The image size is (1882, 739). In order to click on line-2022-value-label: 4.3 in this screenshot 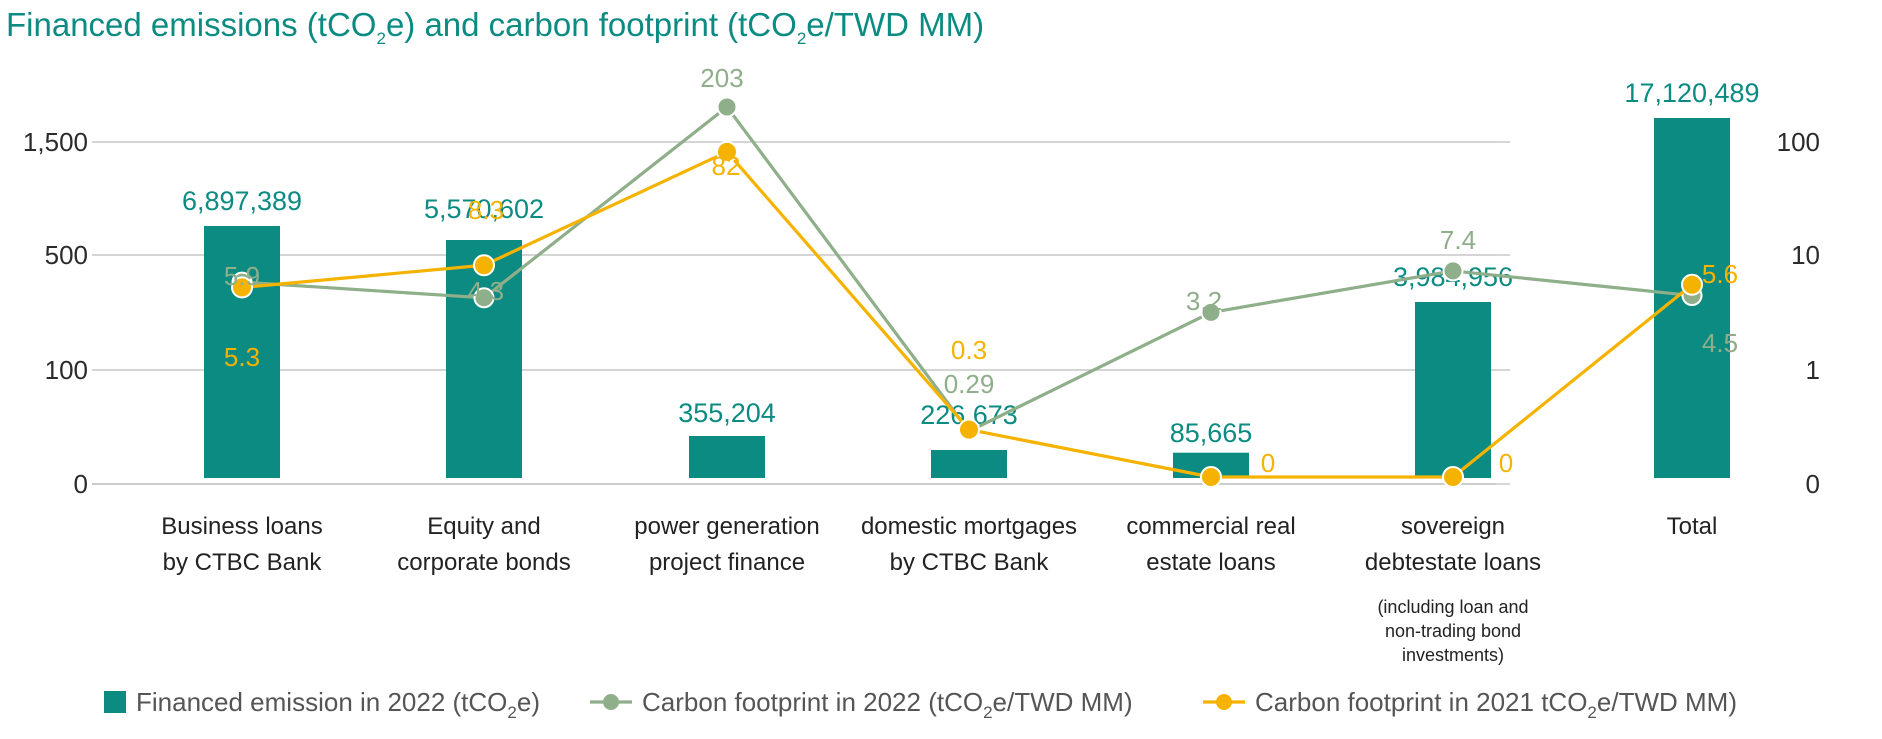, I will do `click(486, 291)`.